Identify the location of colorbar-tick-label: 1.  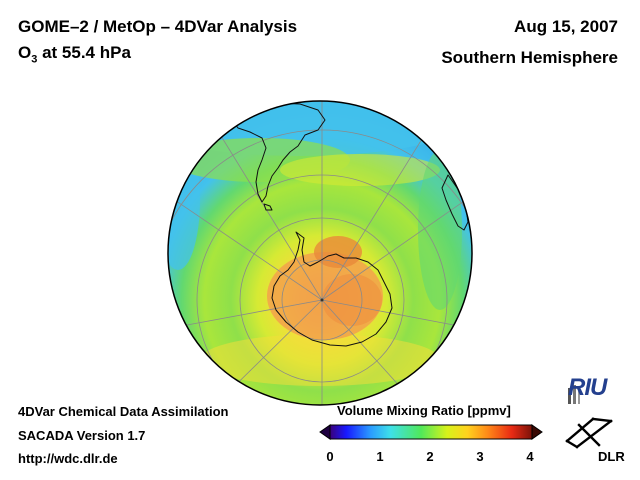
(380, 456).